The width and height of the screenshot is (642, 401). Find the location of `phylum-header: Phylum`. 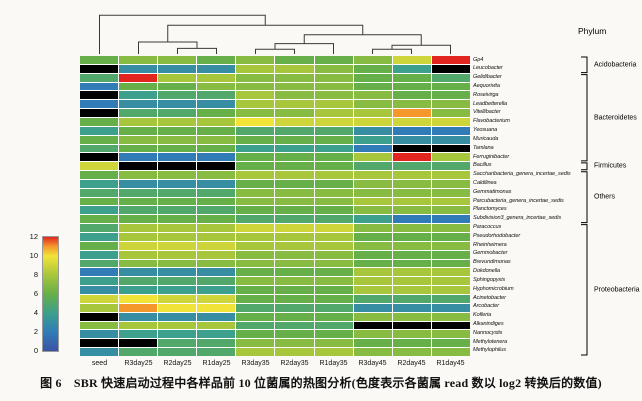

phylum-header: Phylum is located at coordinates (592, 31).